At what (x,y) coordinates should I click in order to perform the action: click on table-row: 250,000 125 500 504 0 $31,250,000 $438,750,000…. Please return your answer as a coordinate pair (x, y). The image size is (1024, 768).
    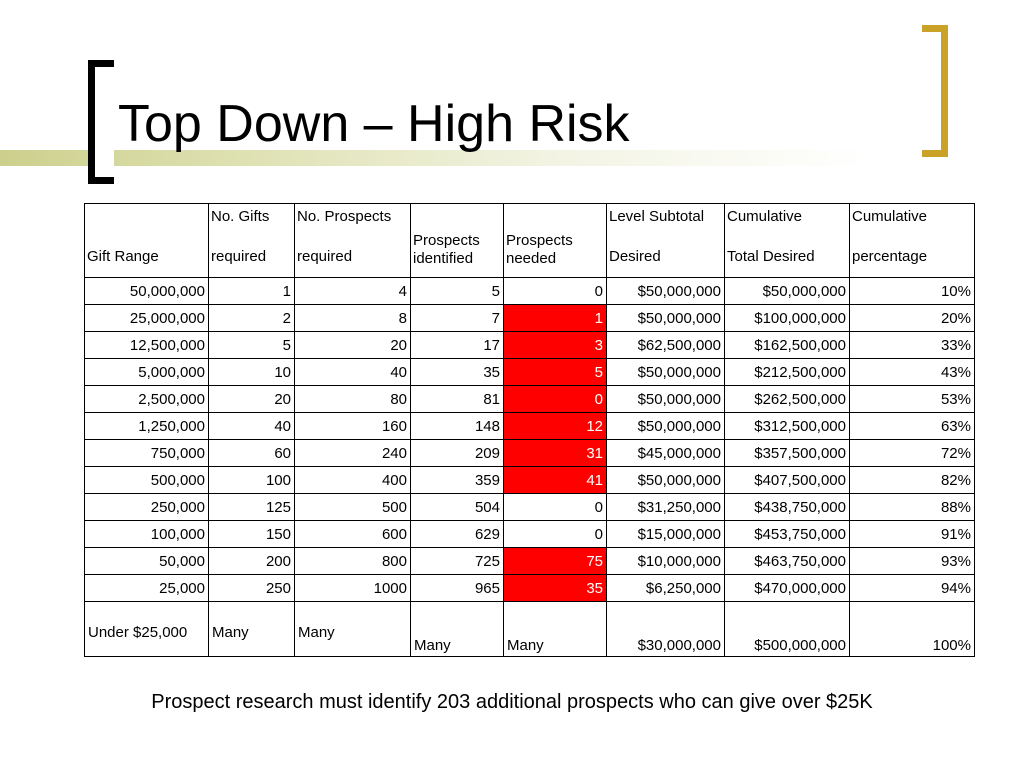
    Looking at the image, I should click on (529, 507).